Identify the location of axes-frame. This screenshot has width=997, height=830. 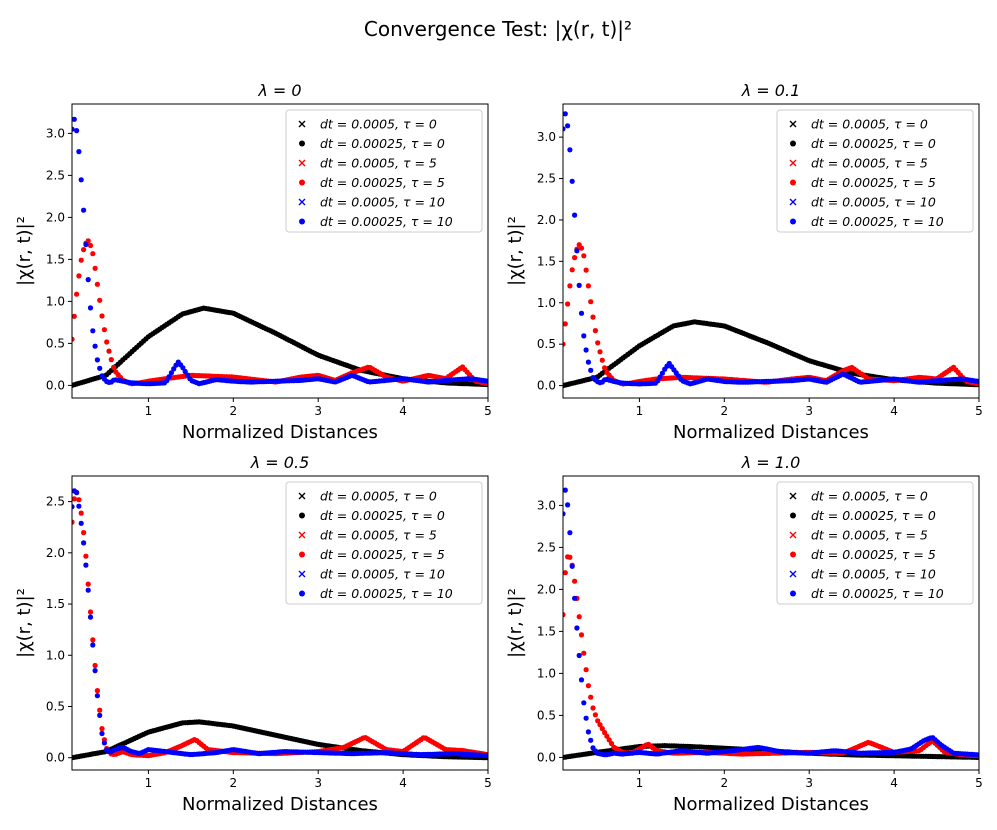
(771, 623).